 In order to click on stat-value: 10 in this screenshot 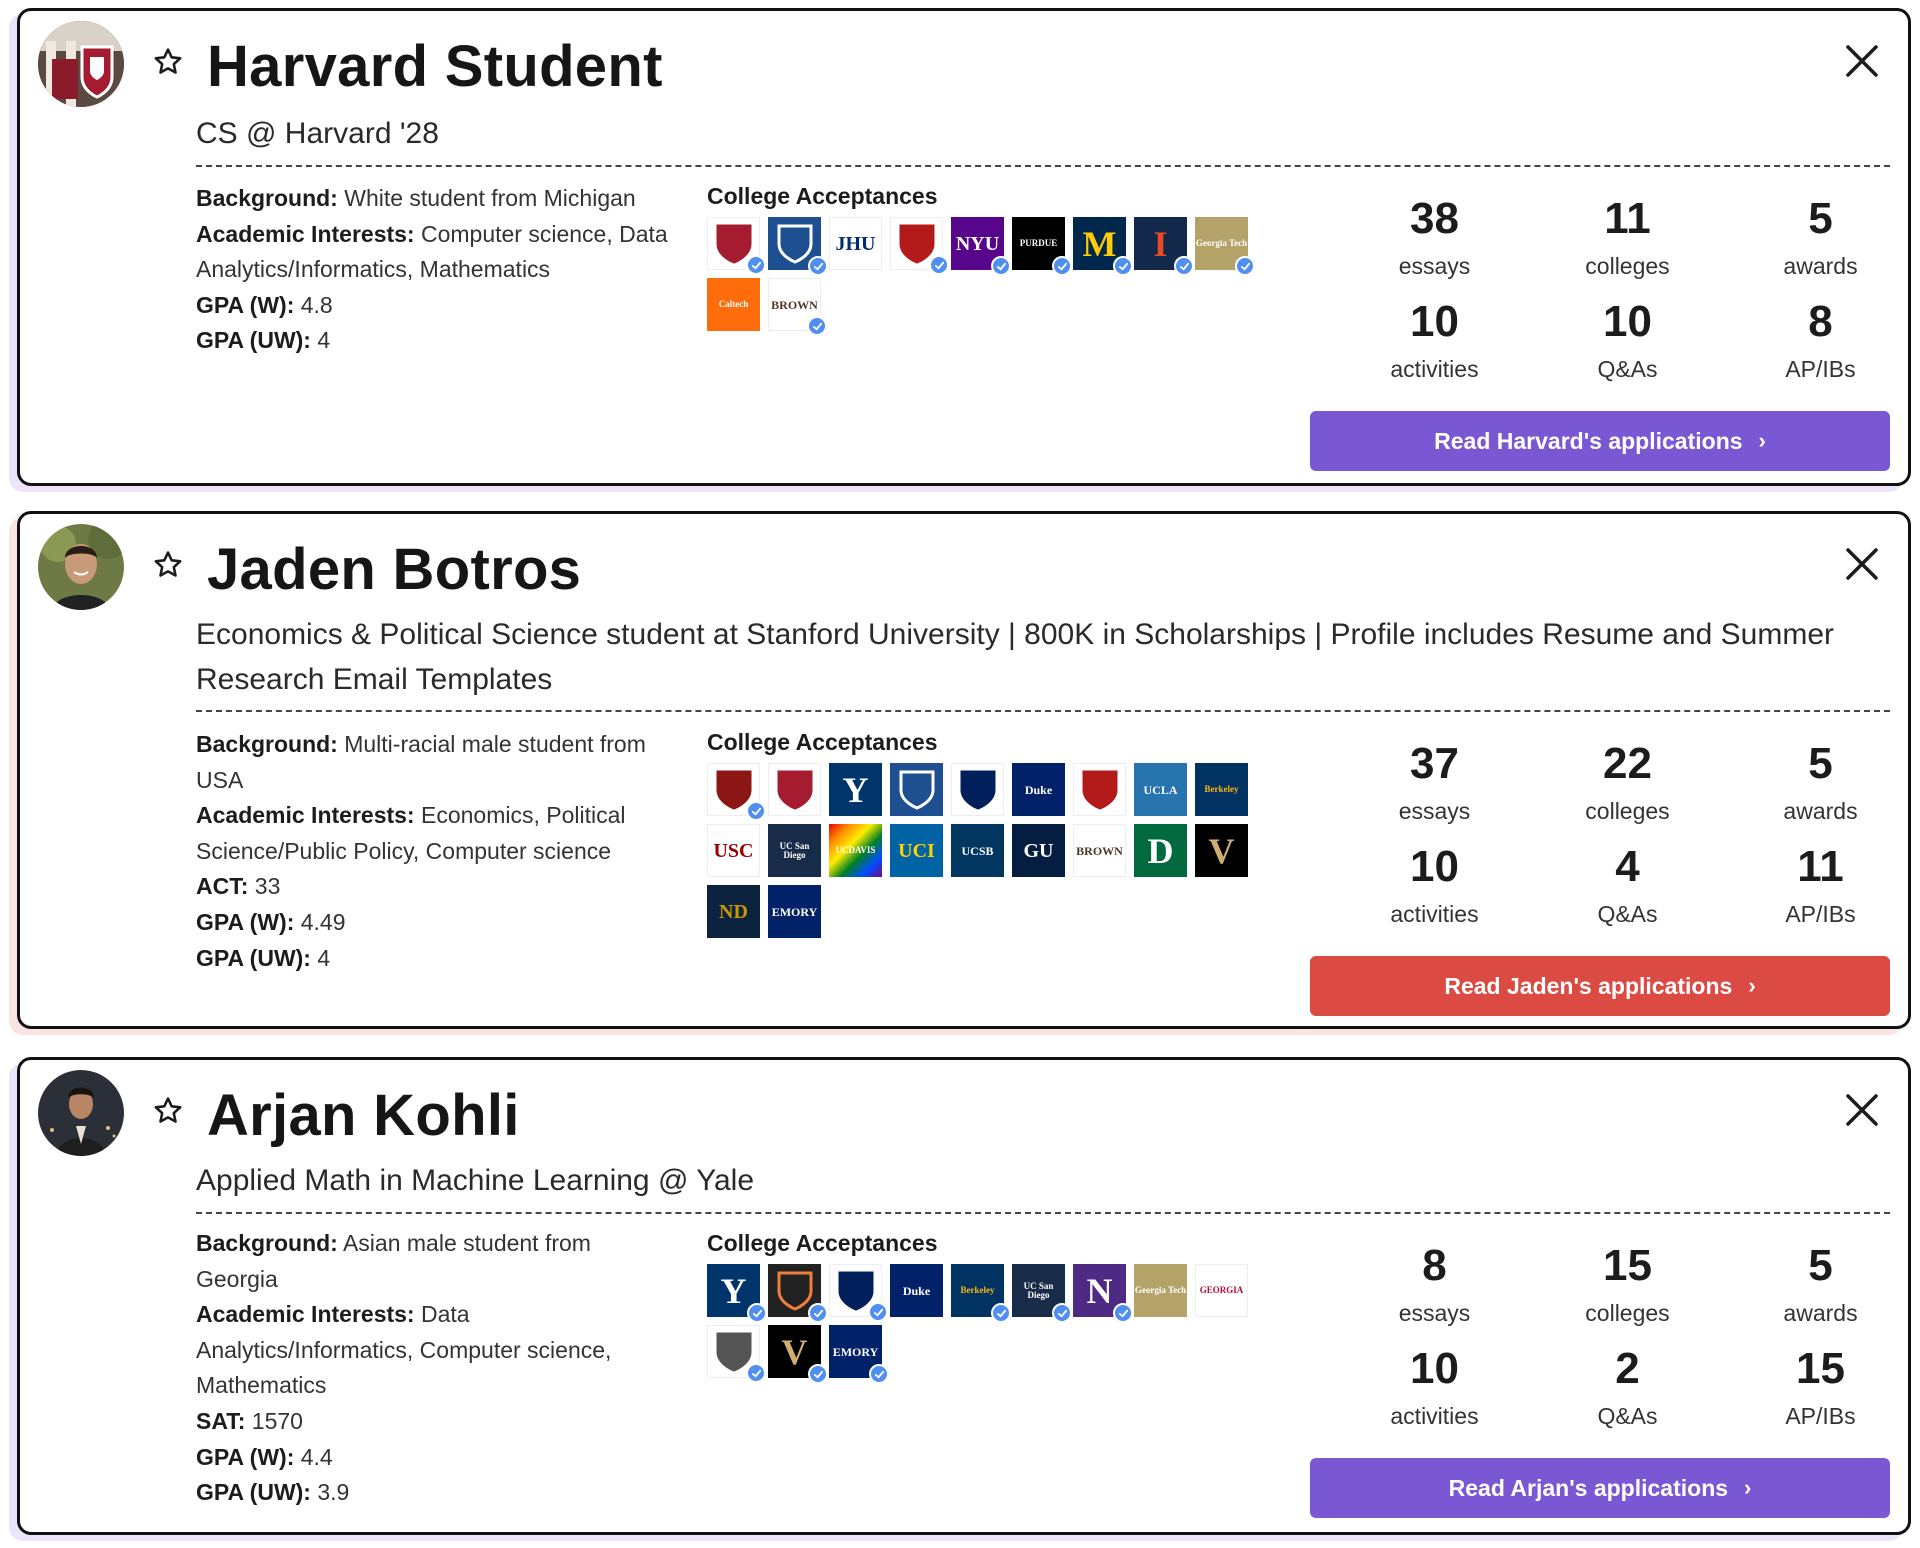, I will do `click(1627, 321)`.